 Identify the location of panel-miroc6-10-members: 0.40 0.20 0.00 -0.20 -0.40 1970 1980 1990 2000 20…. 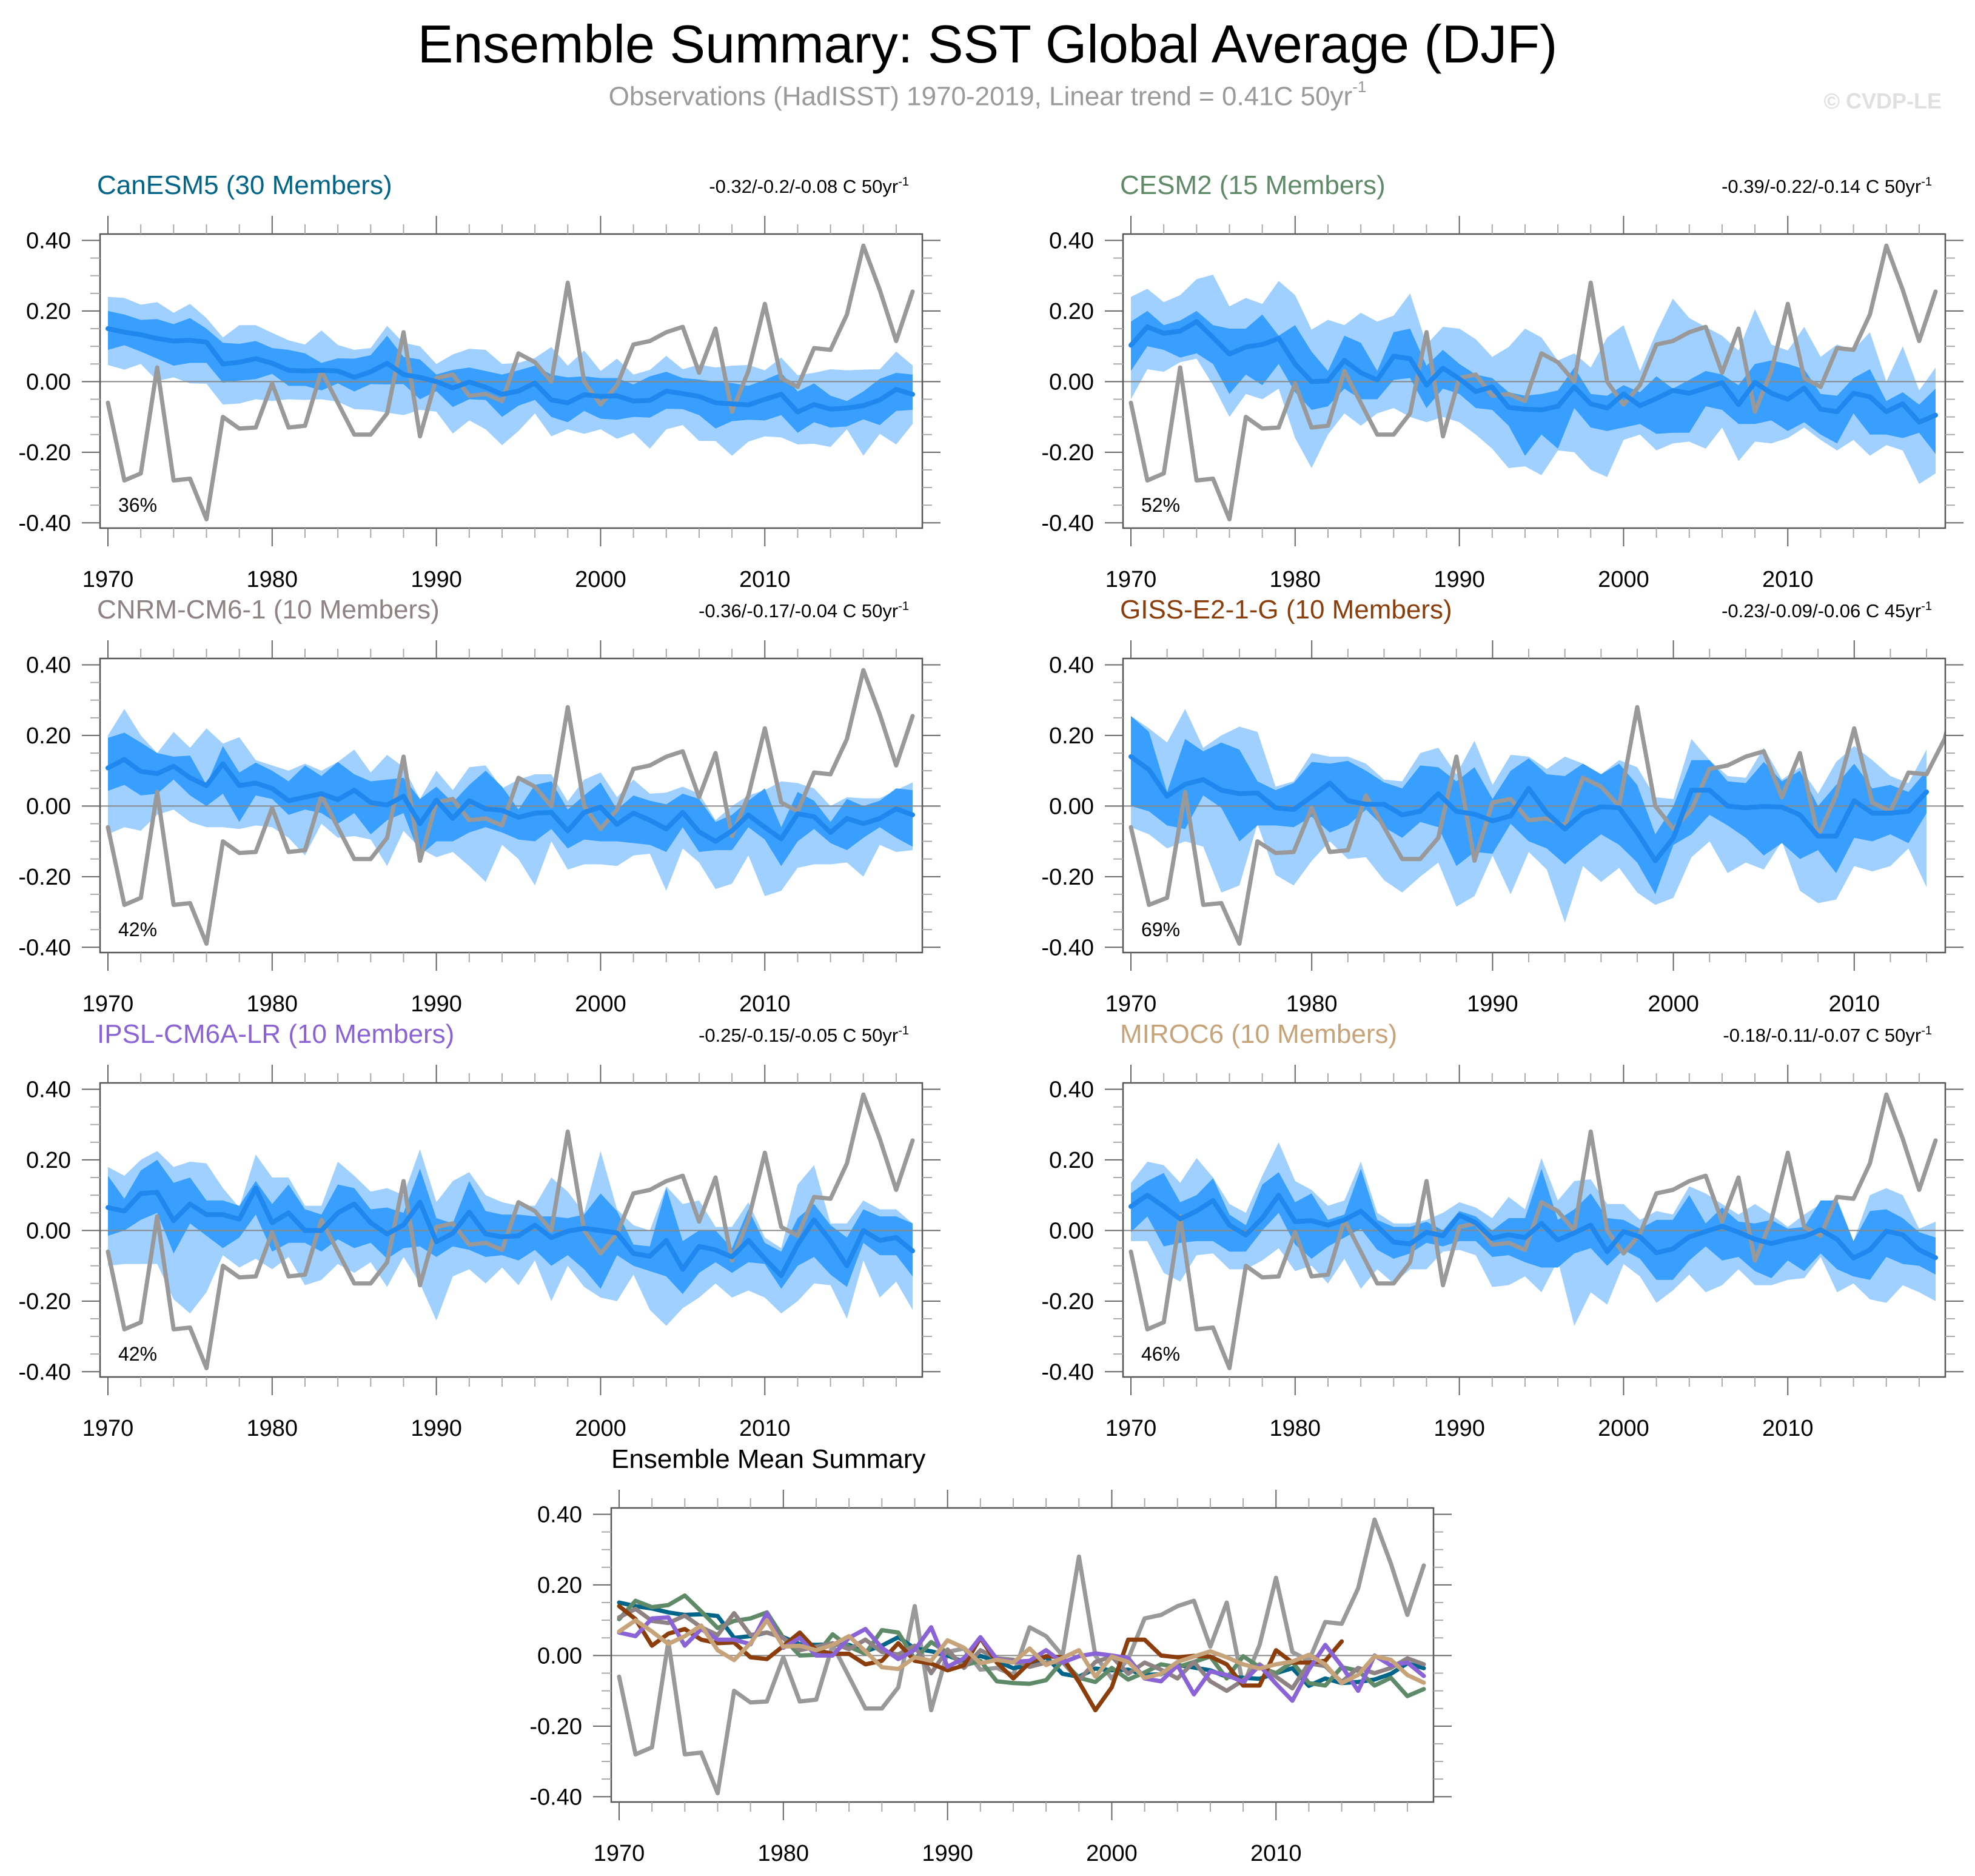
(1502, 1230).